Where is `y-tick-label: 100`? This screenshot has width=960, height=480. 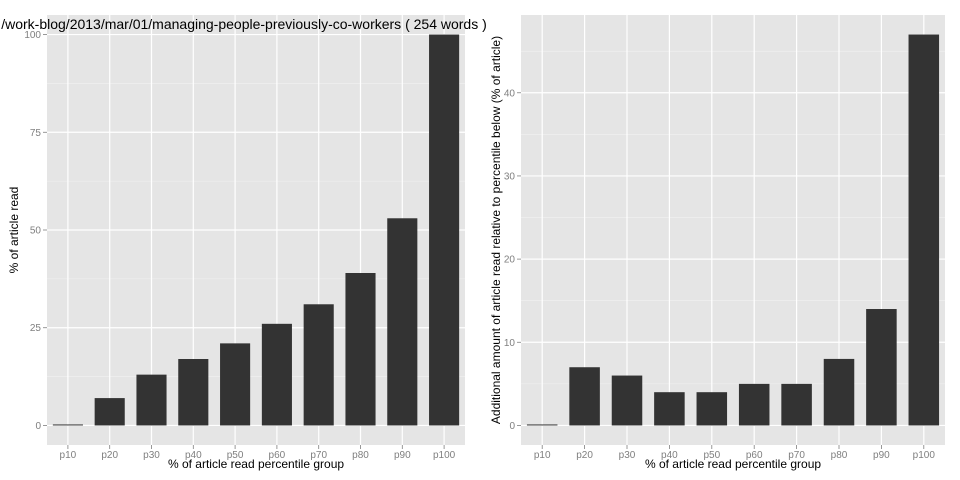 y-tick-label: 100 is located at coordinates (32, 35).